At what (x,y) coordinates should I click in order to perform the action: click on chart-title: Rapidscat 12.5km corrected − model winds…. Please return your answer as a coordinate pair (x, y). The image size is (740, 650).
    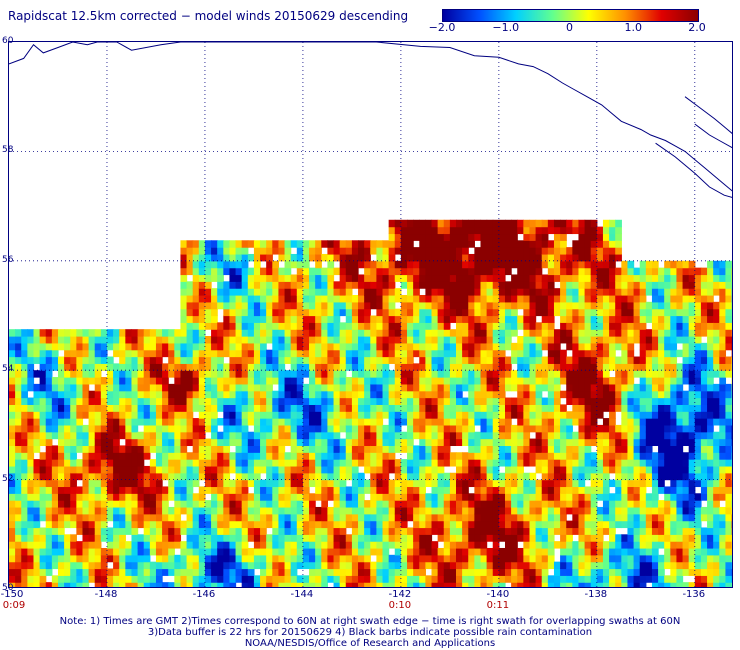
    Looking at the image, I should click on (208, 16).